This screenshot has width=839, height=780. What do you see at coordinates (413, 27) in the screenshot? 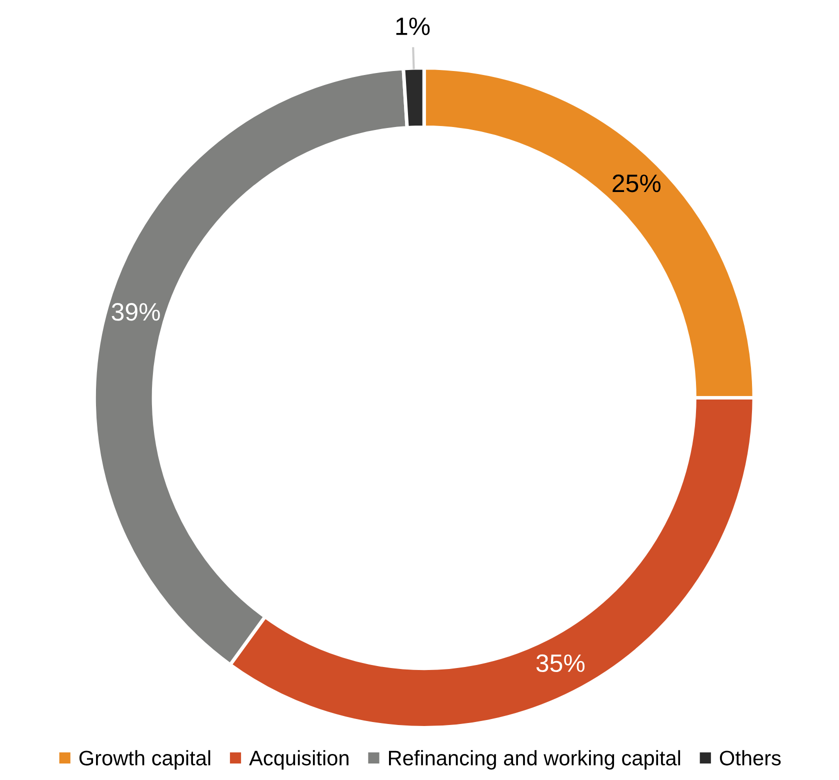
I see `data-label: 1%` at bounding box center [413, 27].